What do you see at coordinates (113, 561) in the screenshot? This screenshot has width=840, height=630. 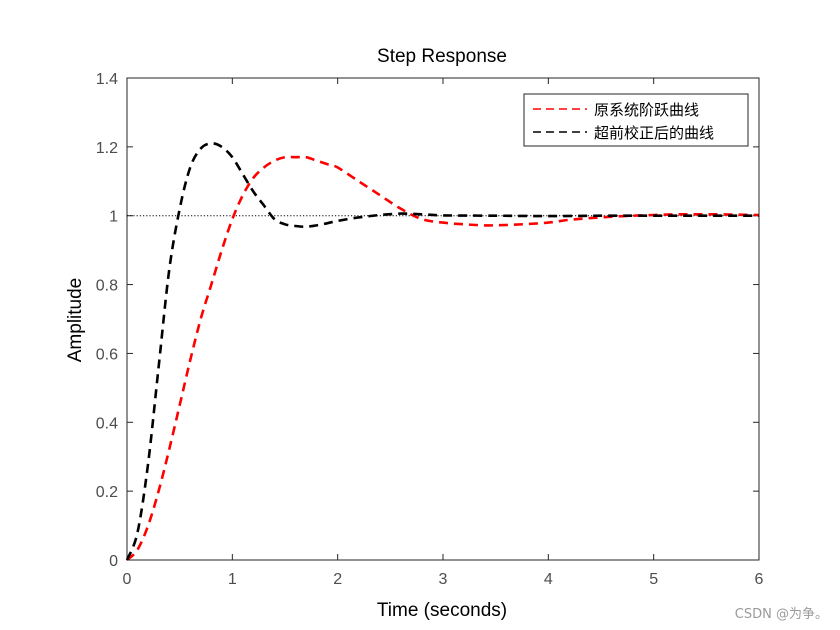 I see `y-tick-label: 0` at bounding box center [113, 561].